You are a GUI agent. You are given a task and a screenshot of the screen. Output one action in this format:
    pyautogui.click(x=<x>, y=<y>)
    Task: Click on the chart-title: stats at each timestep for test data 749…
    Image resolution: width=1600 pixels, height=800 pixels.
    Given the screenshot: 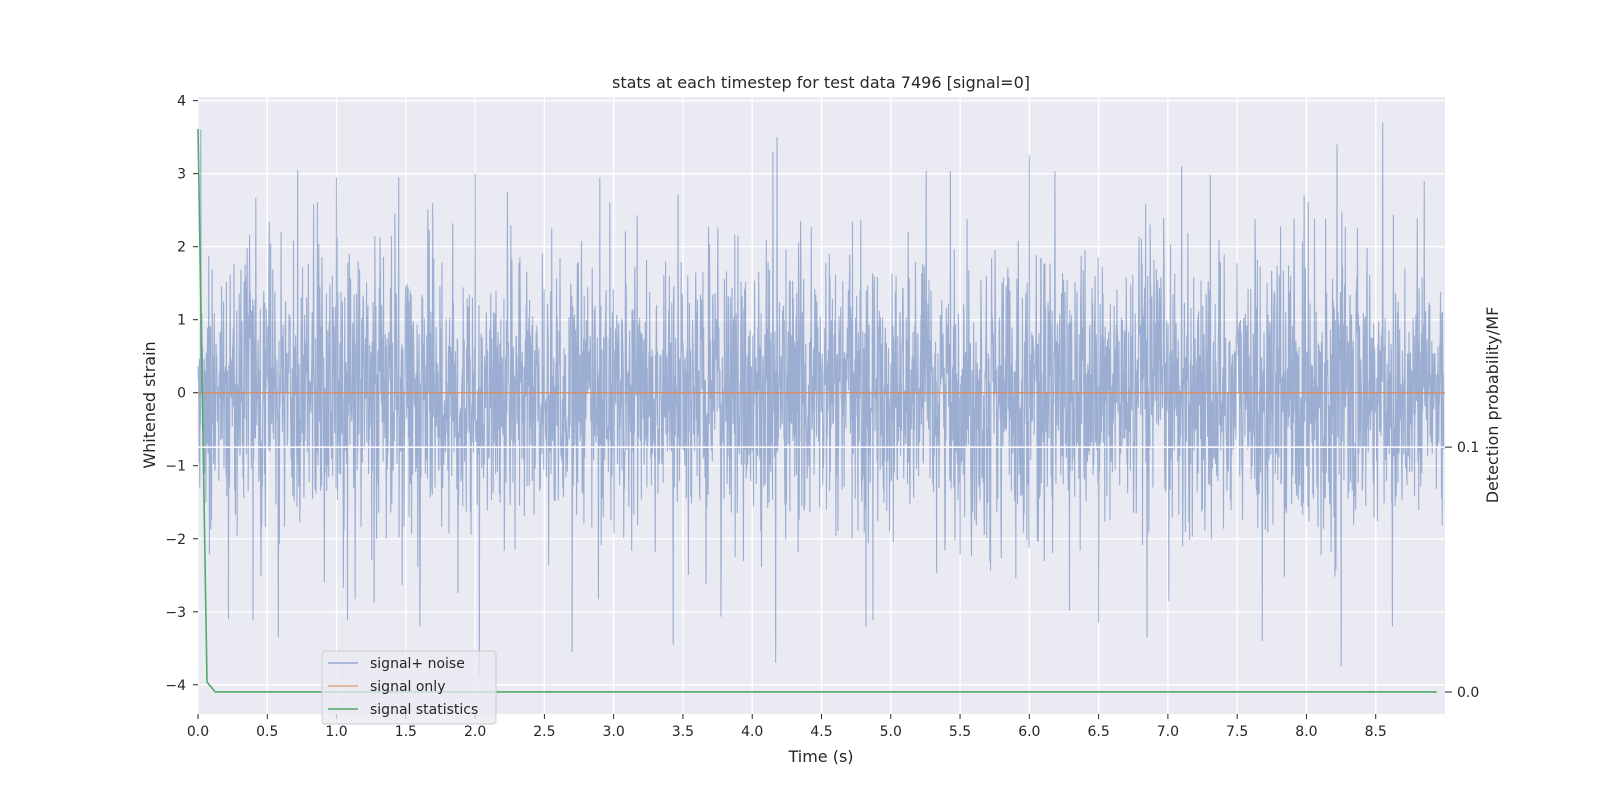 What is the action you would take?
    pyautogui.click(x=821, y=82)
    